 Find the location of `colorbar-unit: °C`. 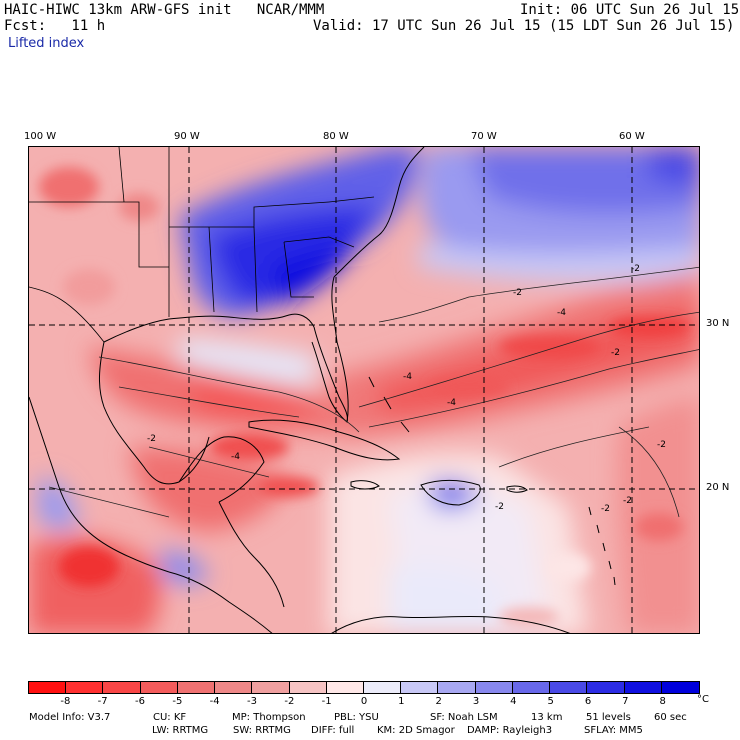

colorbar-unit: °C is located at coordinates (703, 699).